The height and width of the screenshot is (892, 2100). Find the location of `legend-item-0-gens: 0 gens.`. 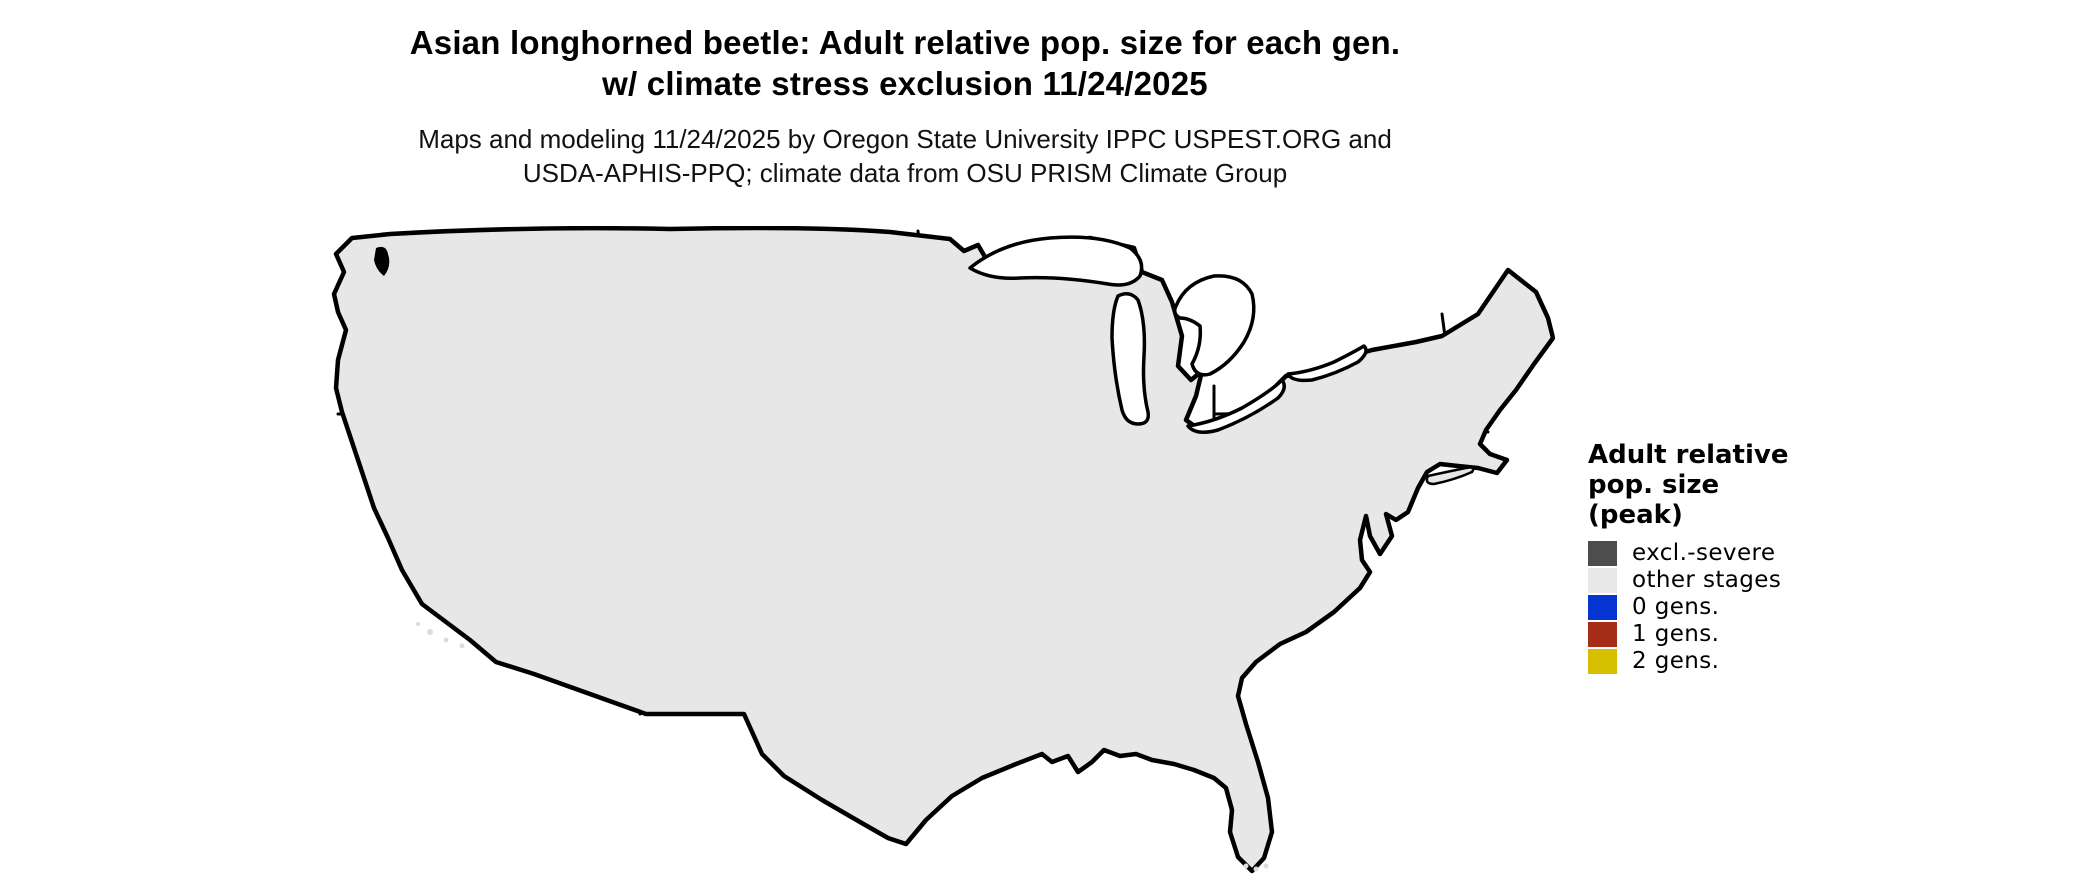

legend-item-0-gens: 0 gens. is located at coordinates (1718, 607).